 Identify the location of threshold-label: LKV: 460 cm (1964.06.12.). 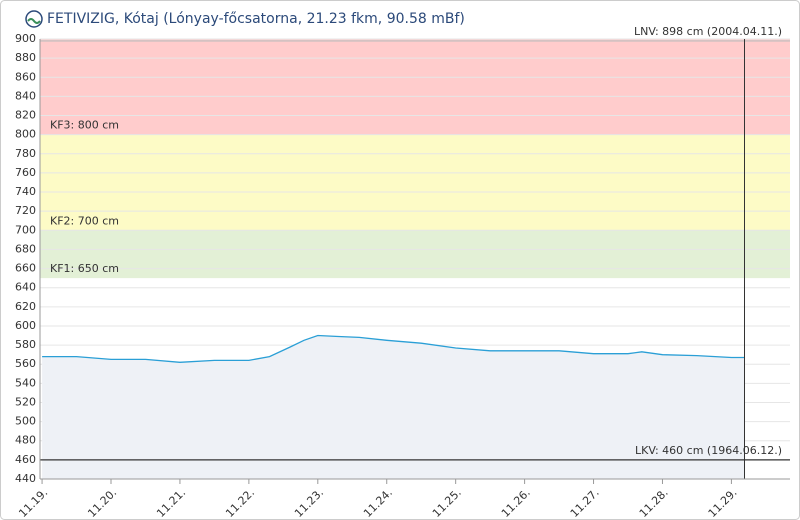
(708, 450).